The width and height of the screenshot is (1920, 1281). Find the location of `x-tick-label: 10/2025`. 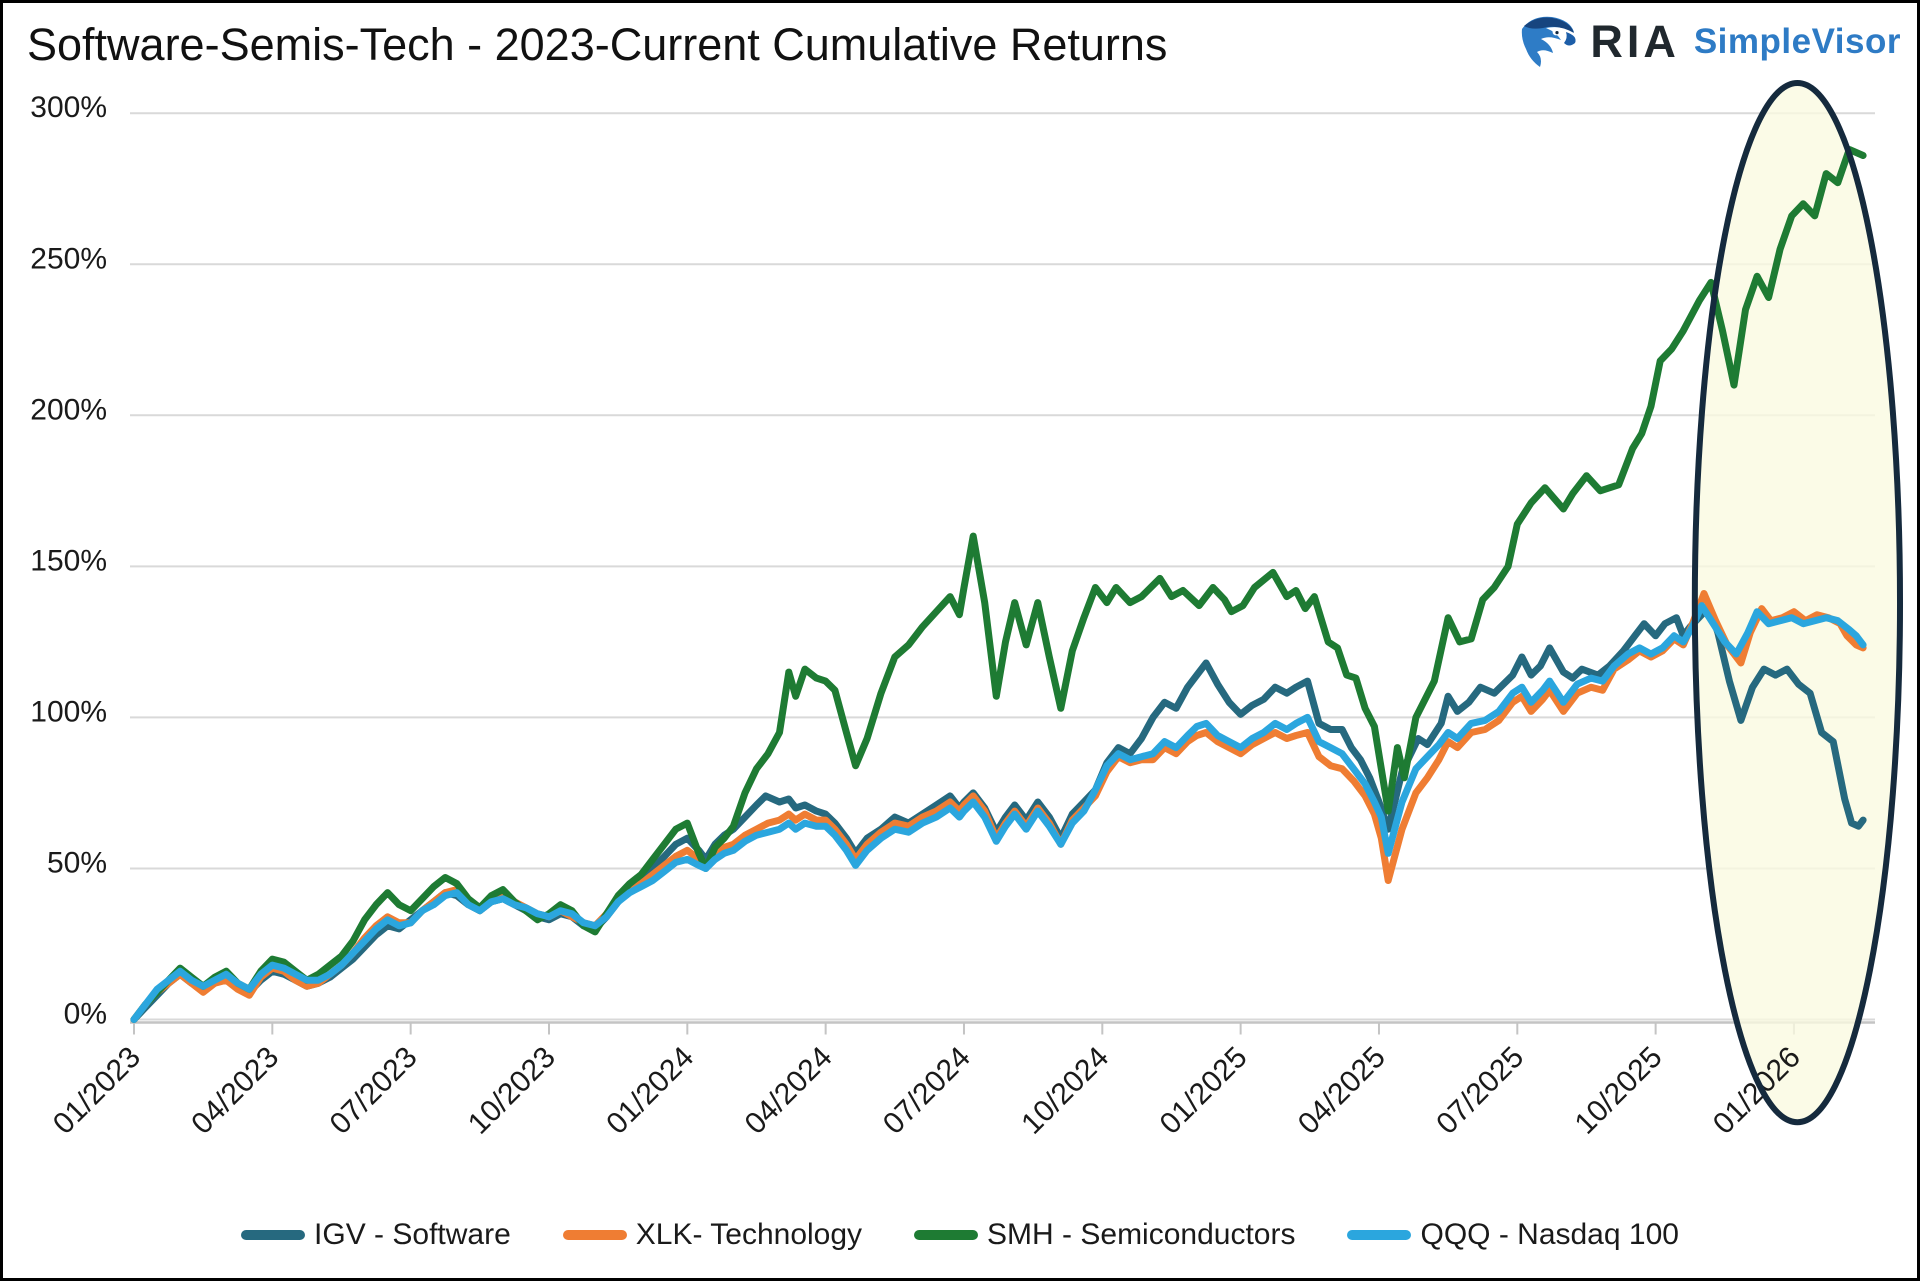

x-tick-label: 10/2025 is located at coordinates (1619, 1091).